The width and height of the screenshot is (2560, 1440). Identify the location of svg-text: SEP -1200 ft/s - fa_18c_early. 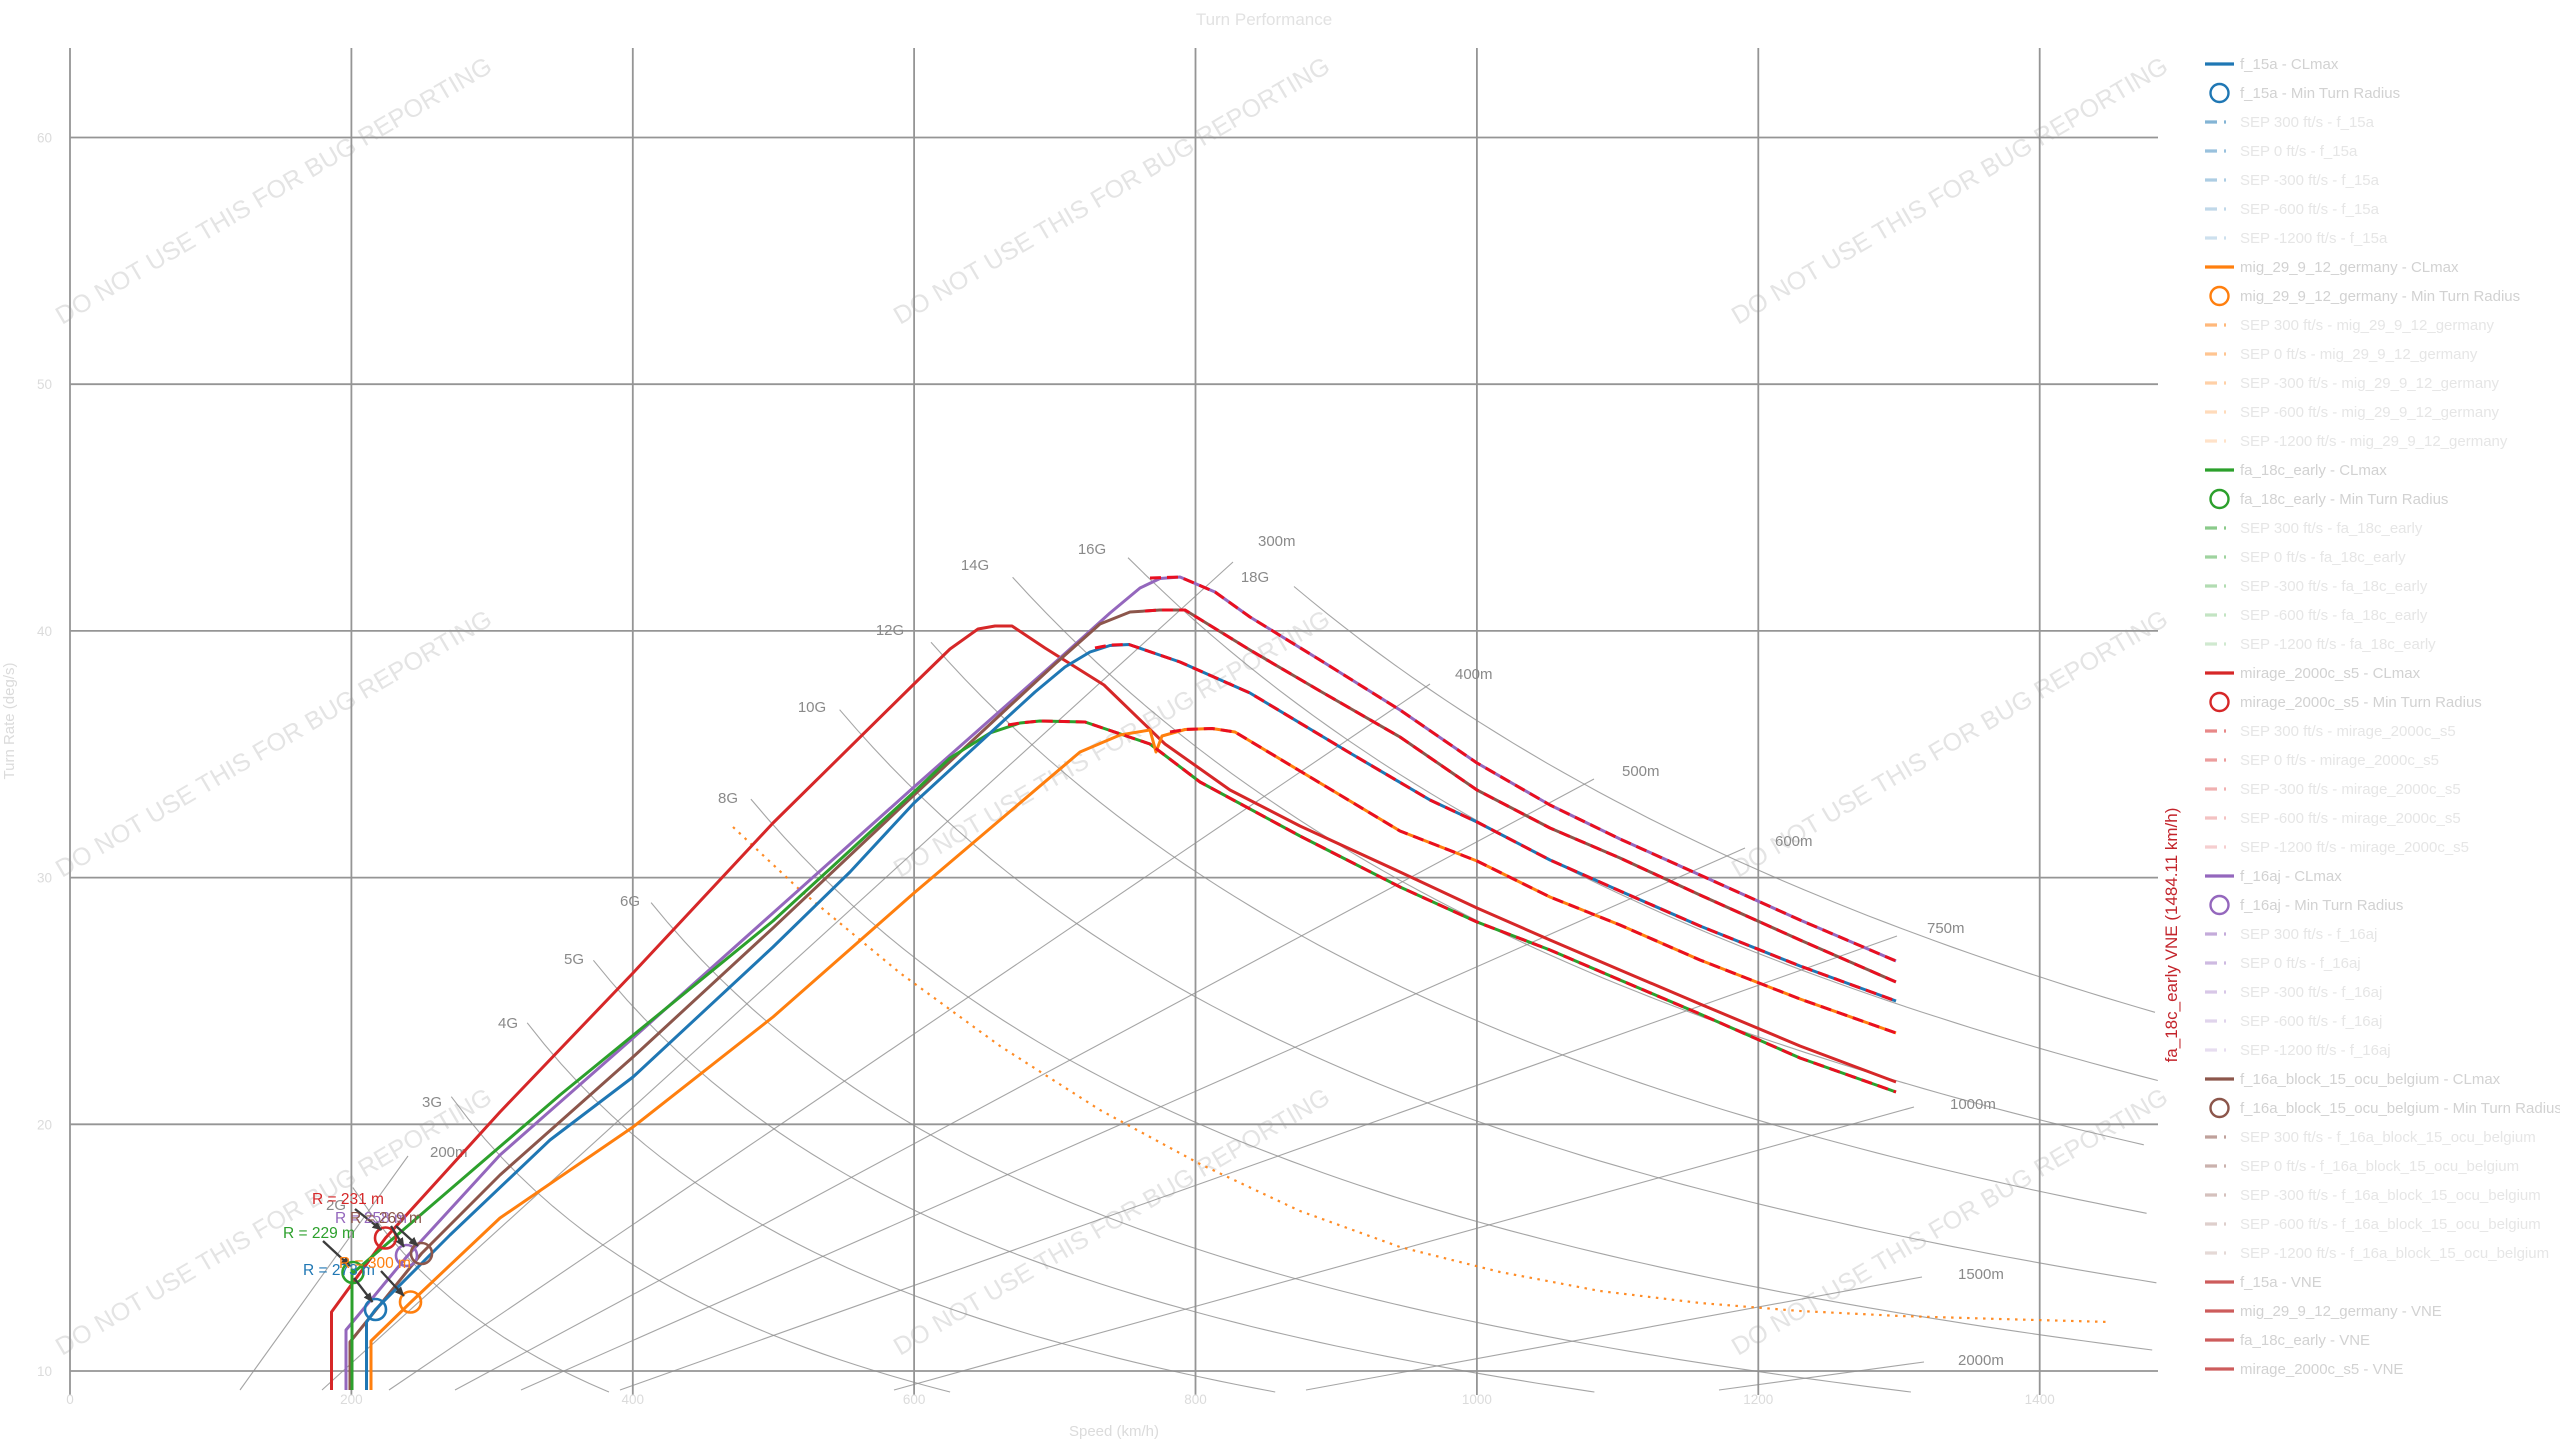
(2338, 644).